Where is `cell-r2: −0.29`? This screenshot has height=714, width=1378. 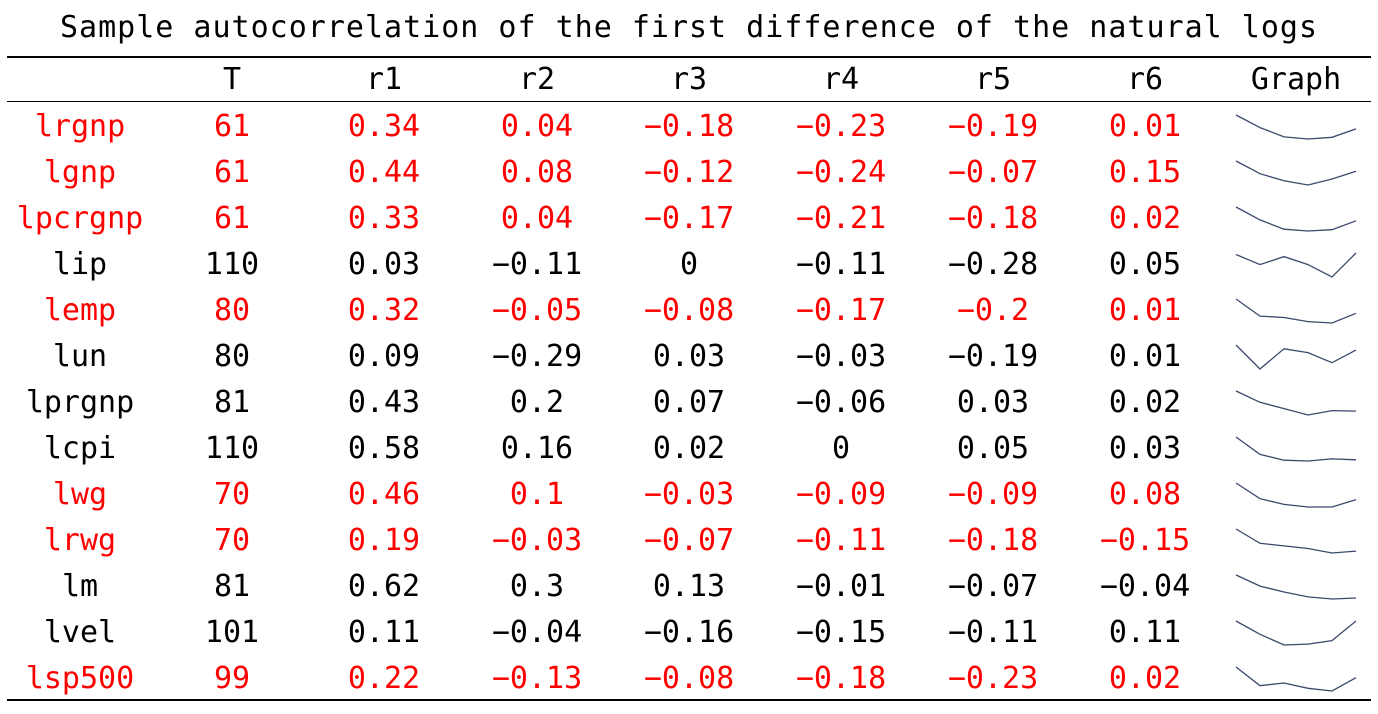
cell-r2: −0.29 is located at coordinates (537, 356).